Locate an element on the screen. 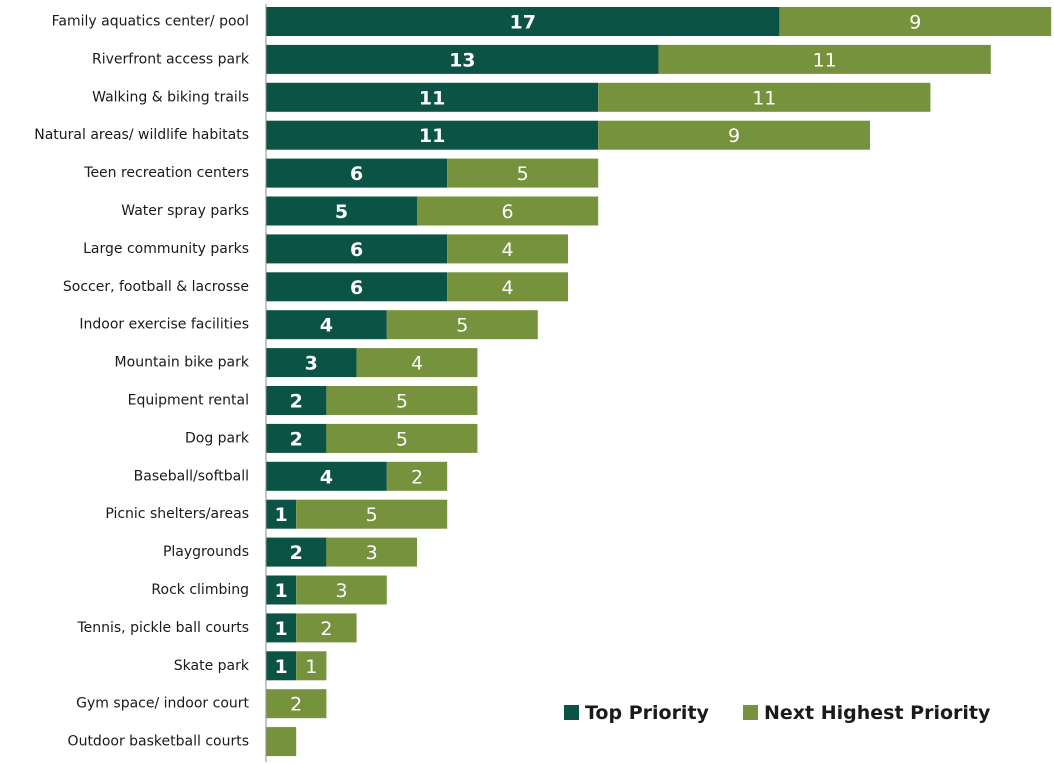 This screenshot has height=765, width=1054. category-label-indoor-exercise-facilities: Indoor exercise facilities is located at coordinates (164, 325).